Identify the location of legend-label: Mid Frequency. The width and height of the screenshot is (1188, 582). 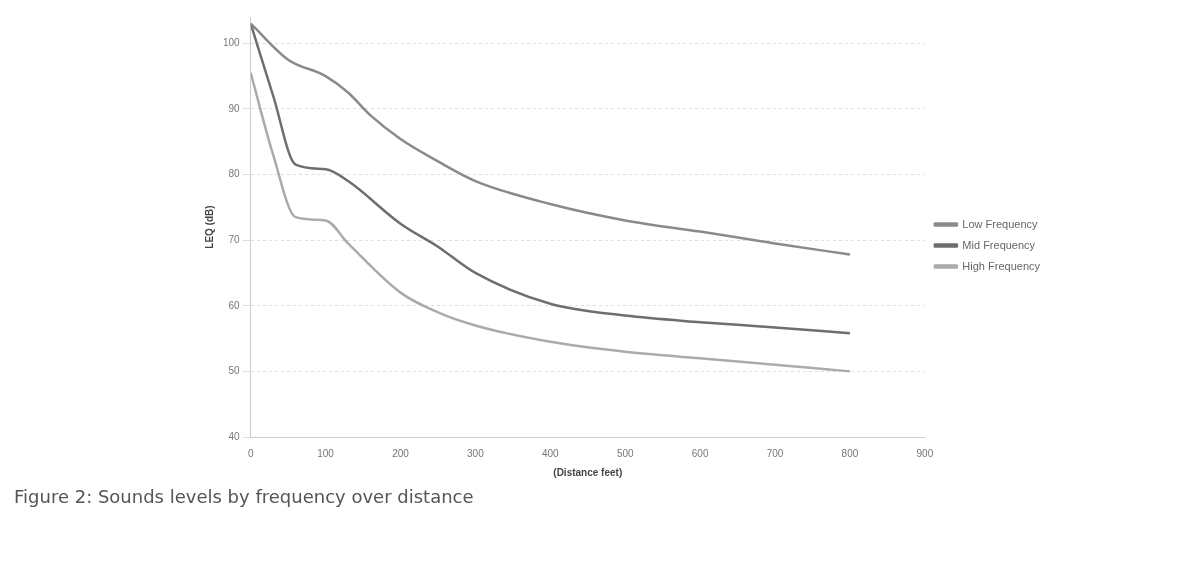
(999, 244).